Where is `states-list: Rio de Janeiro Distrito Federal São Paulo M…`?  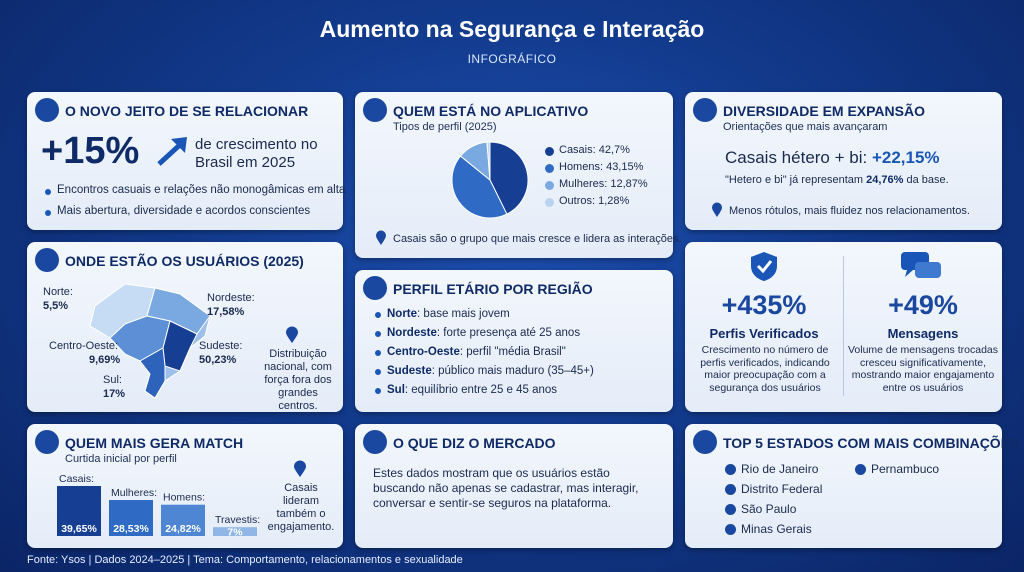 states-list: Rio de Janeiro Distrito Federal São Paulo M… is located at coordinates (860, 504).